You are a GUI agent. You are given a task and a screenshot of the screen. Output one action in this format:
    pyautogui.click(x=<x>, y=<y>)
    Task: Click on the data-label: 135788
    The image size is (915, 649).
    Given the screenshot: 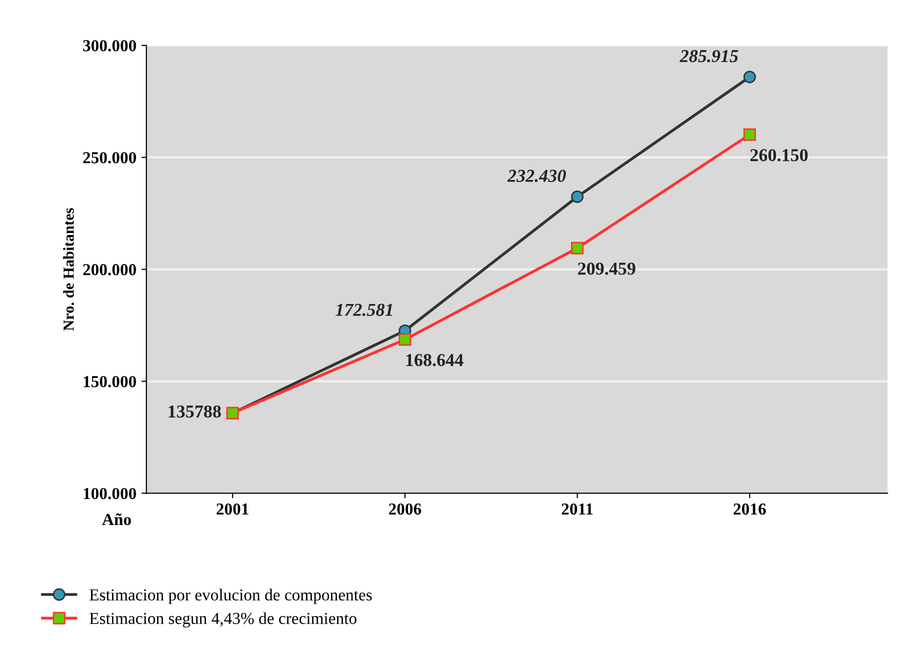 What is the action you would take?
    pyautogui.click(x=194, y=411)
    